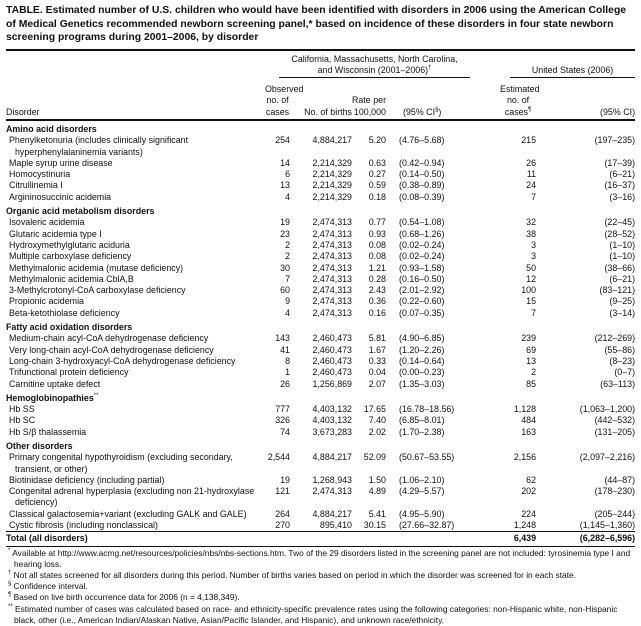  What do you see at coordinates (422, 479) in the screenshot?
I see `rate-ci: (1.06–2.10)` at bounding box center [422, 479].